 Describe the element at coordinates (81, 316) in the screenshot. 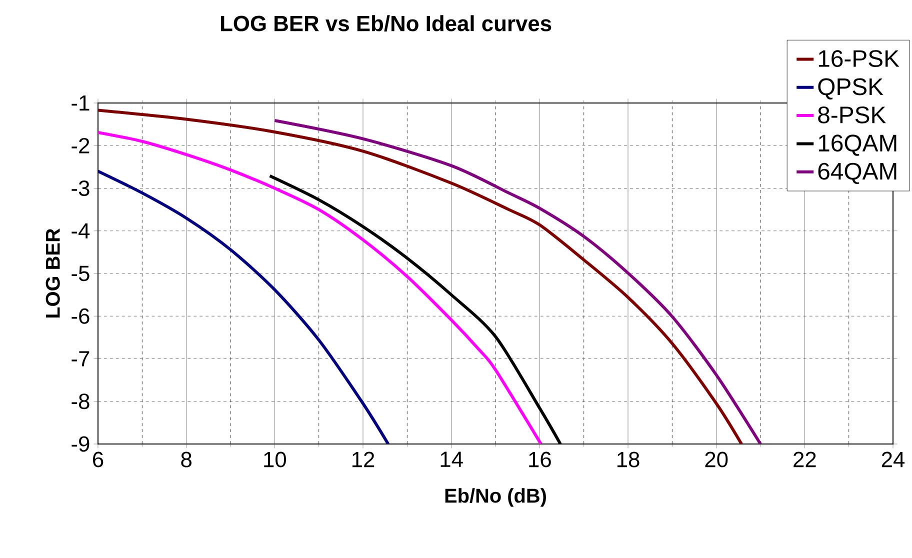

I see `y-tick-label: -6` at that location.